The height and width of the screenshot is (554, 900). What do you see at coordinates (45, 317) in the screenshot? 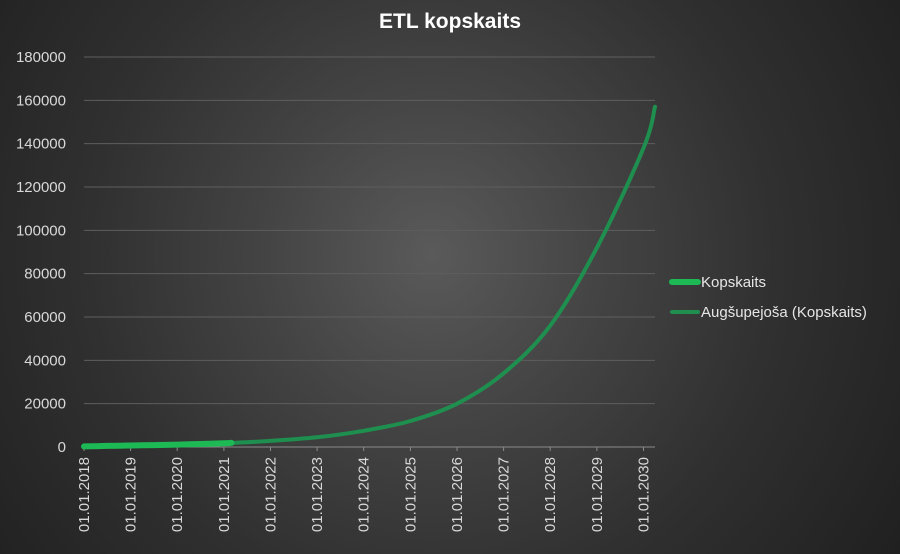
I see `y-tick-label: 60000` at bounding box center [45, 317].